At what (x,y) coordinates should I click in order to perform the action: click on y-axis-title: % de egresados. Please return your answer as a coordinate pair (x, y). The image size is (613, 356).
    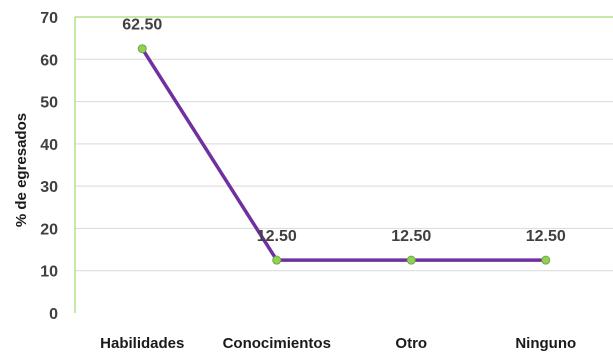
    Looking at the image, I should click on (21, 170).